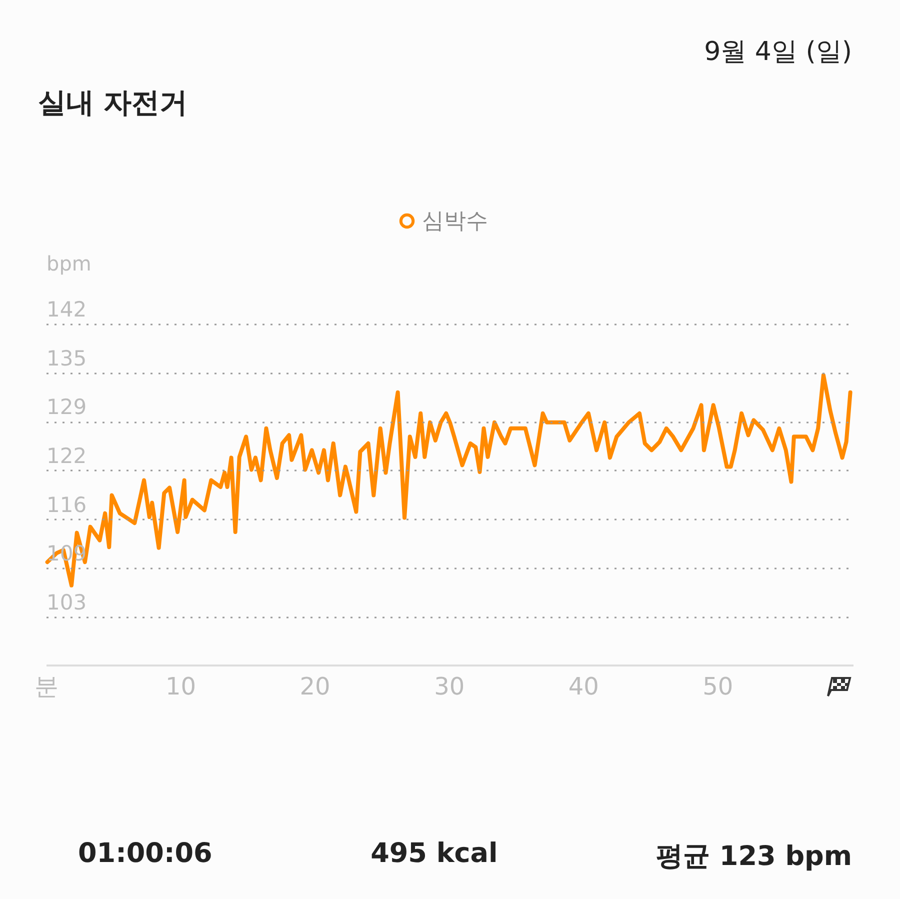  Describe the element at coordinates (66, 358) in the screenshot. I see `y-tick-label: 135` at that location.